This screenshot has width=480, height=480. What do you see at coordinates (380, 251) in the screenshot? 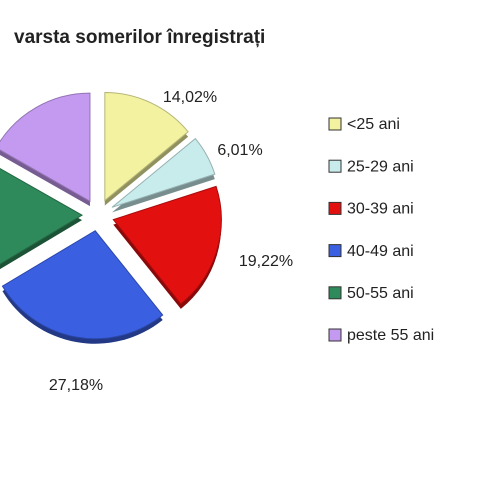
I see `legend-label: 40-49 ani` at bounding box center [380, 251].